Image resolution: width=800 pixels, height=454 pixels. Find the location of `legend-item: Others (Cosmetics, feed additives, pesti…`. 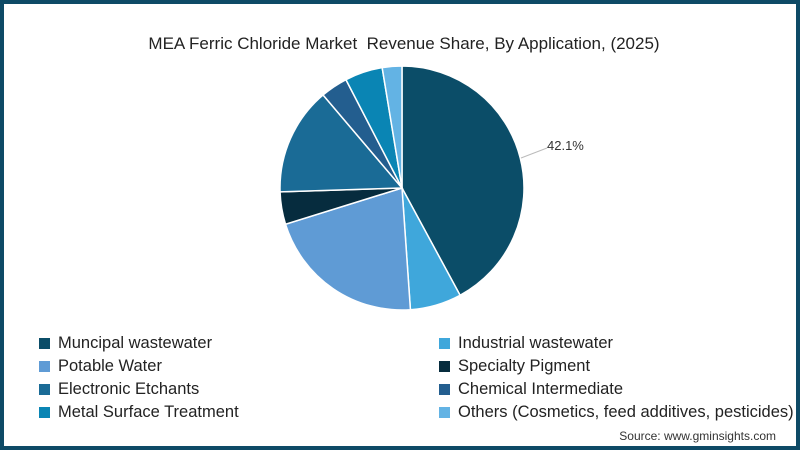

legend-item: Others (Cosmetics, feed additives, pesti… is located at coordinates (616, 412).